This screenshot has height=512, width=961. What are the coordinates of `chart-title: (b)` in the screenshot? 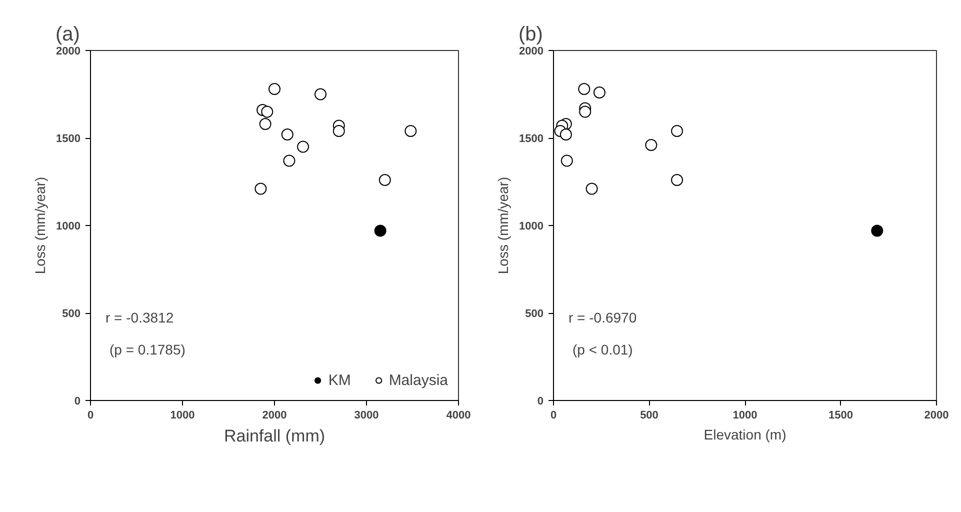 It's located at (530, 35).